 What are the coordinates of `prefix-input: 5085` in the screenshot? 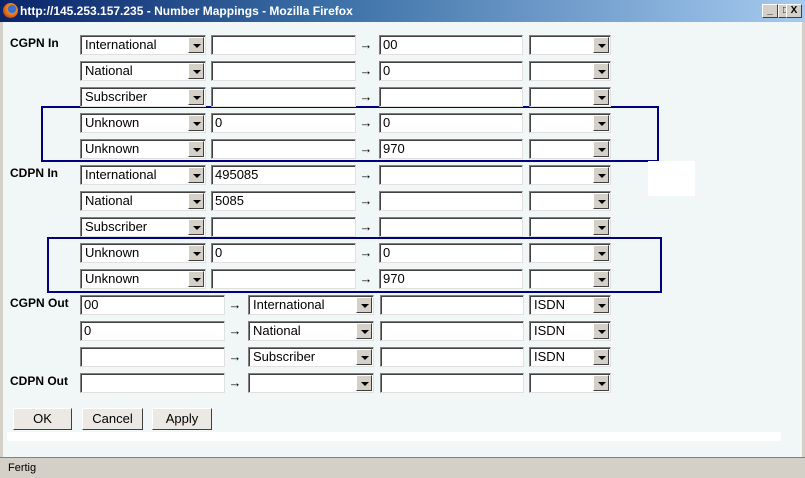 It's located at (283, 201).